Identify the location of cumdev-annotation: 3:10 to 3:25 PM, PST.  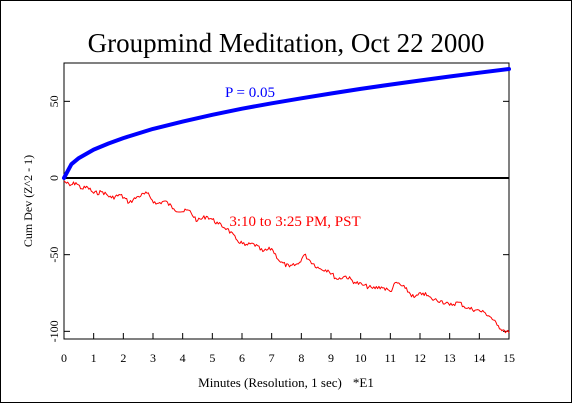
(294, 222).